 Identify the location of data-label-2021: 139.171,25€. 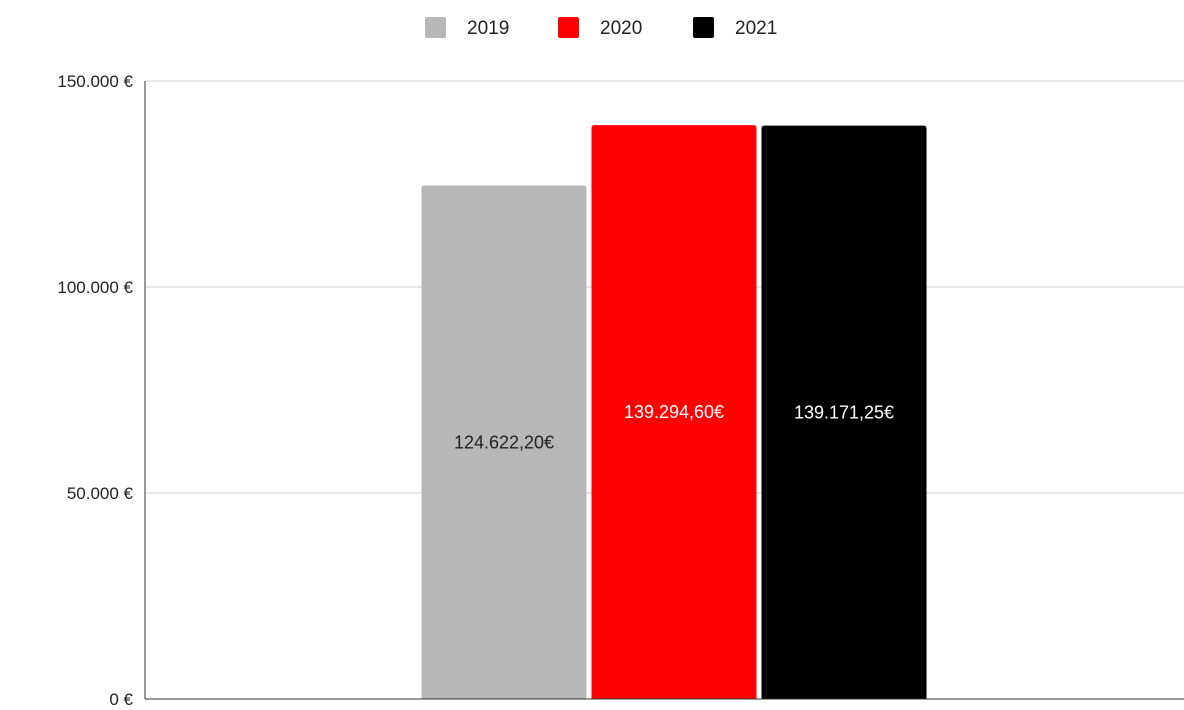
(844, 412).